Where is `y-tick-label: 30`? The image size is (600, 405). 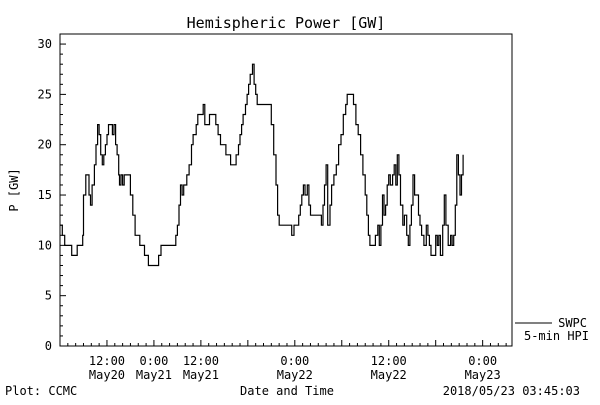 y-tick-label: 30 is located at coordinates (45, 44).